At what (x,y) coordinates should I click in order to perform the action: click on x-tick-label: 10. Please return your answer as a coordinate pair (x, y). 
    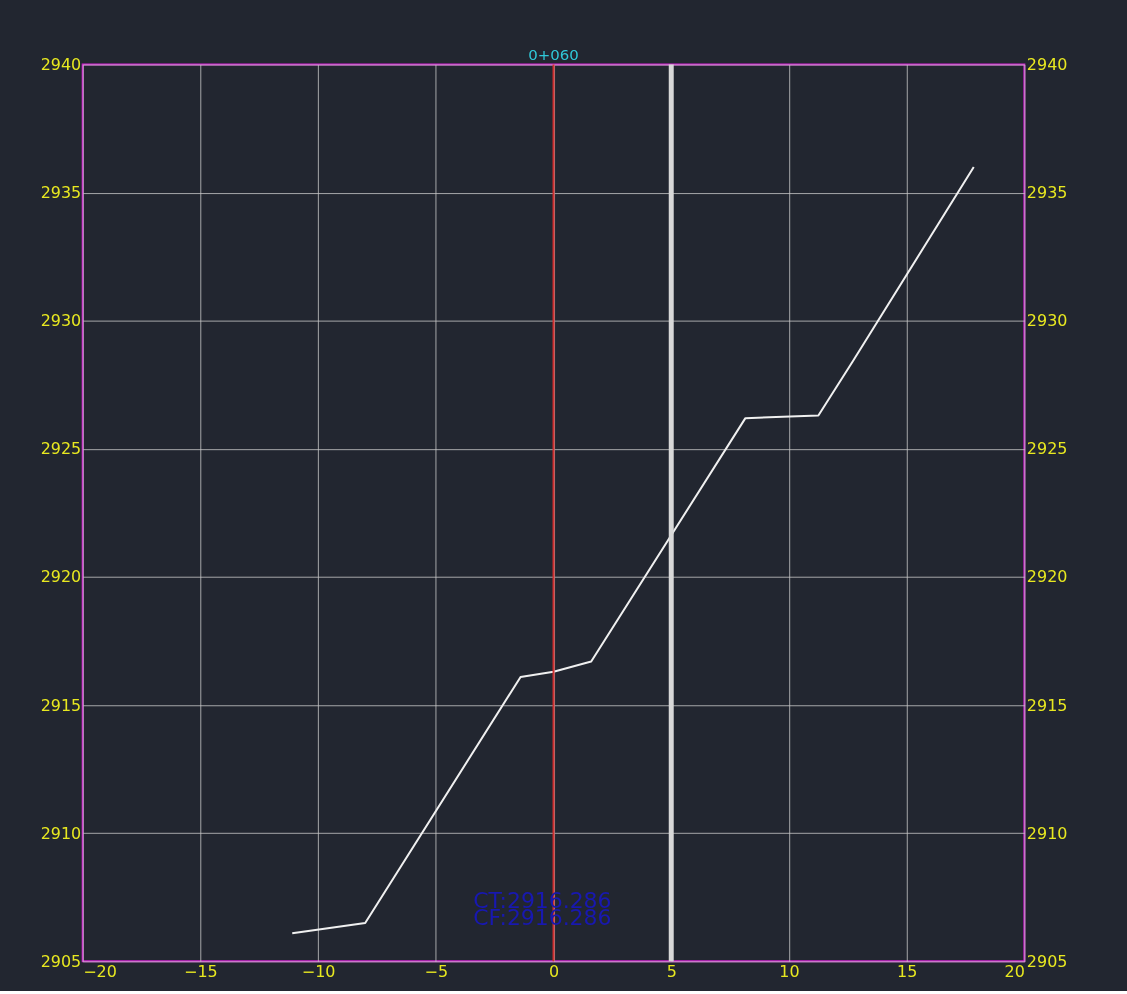
    Looking at the image, I should click on (789, 971).